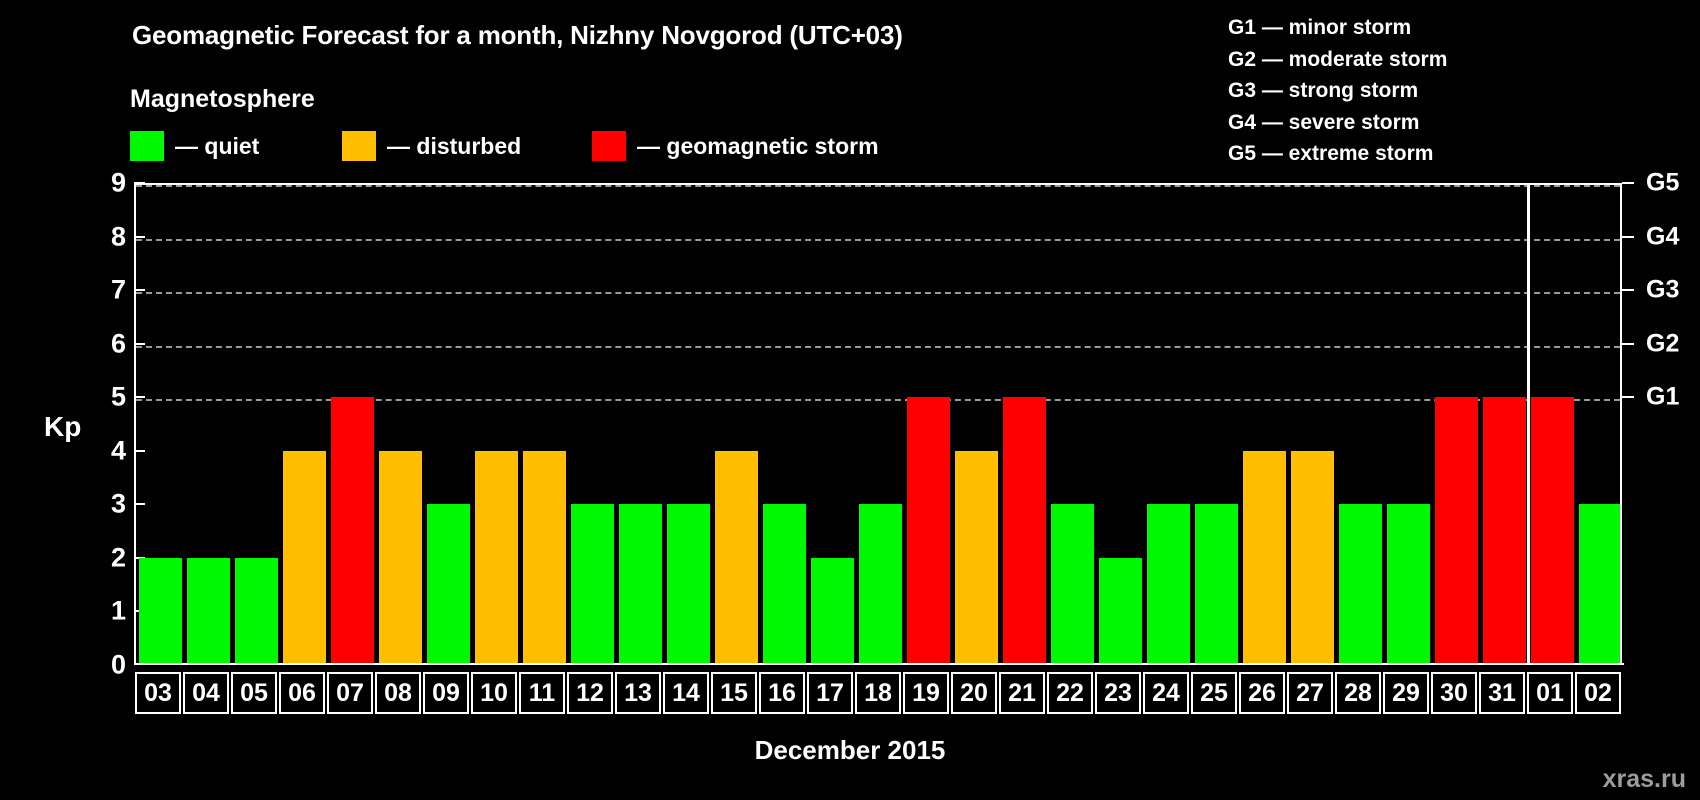 This screenshot has height=800, width=1700. I want to click on day-label-18: 18, so click(878, 693).